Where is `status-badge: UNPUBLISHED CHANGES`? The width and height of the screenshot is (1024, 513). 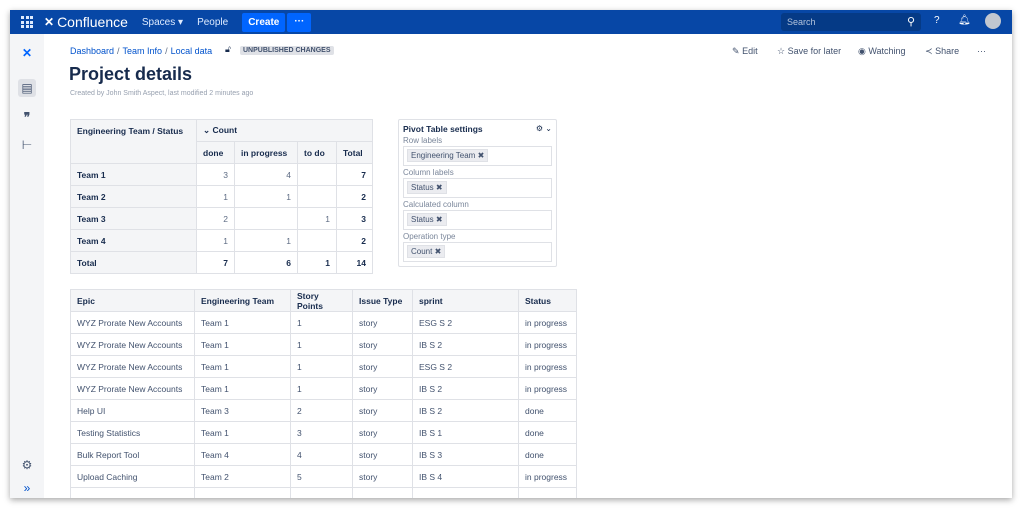
status-badge: UNPUBLISHED CHANGES is located at coordinates (287, 50).